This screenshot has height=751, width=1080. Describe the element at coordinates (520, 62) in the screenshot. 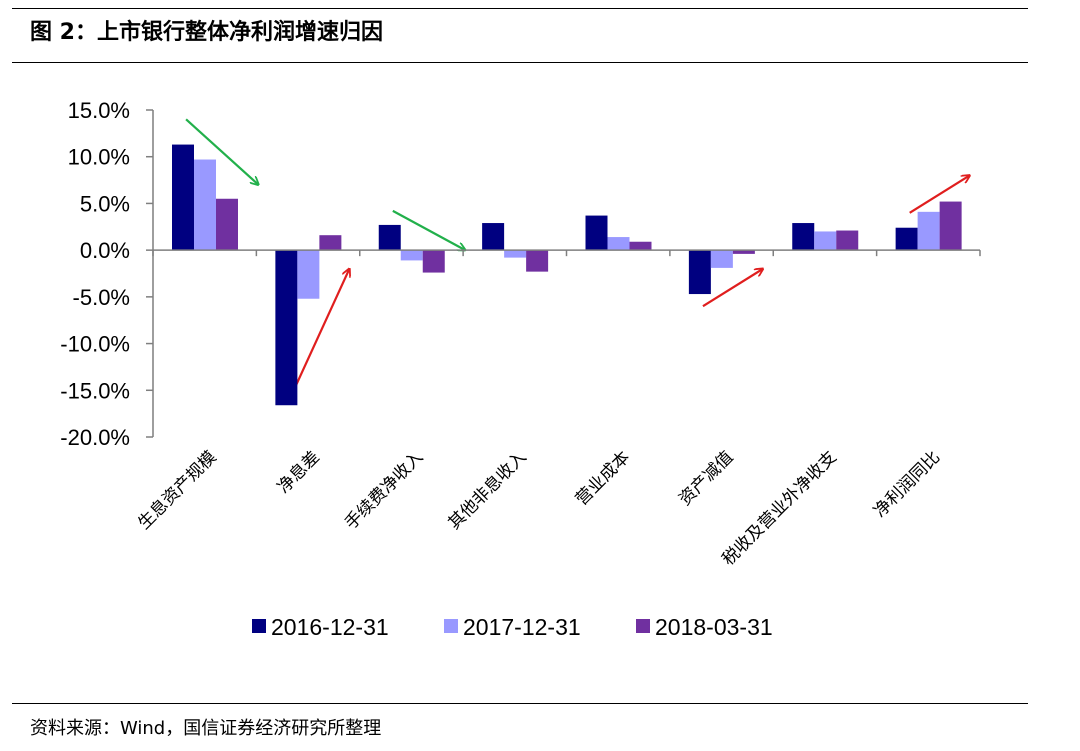

I see `title-bottom-rule` at that location.